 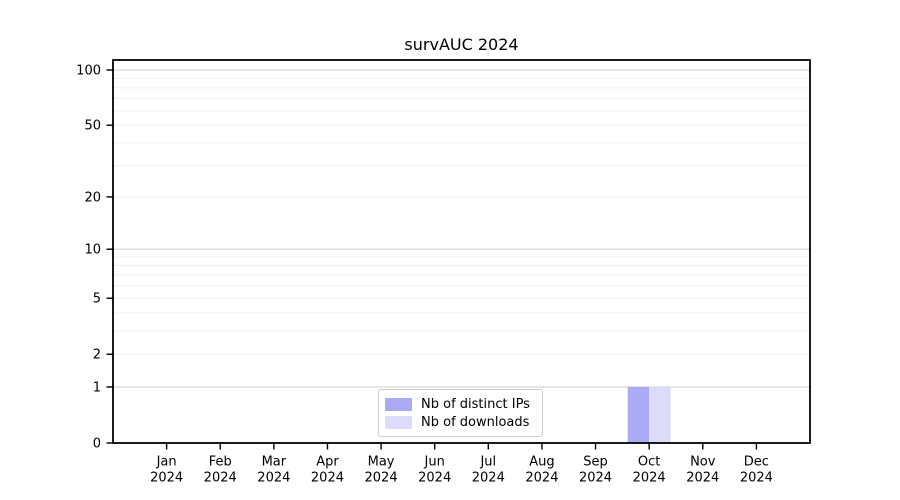 What do you see at coordinates (97, 299) in the screenshot?
I see `y-tick-label: 5` at bounding box center [97, 299].